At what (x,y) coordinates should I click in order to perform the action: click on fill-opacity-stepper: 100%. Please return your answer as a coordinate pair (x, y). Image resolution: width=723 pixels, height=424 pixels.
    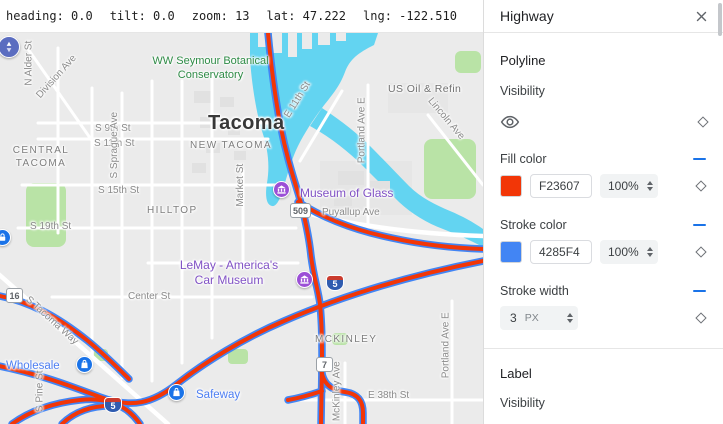
    Looking at the image, I should click on (629, 186).